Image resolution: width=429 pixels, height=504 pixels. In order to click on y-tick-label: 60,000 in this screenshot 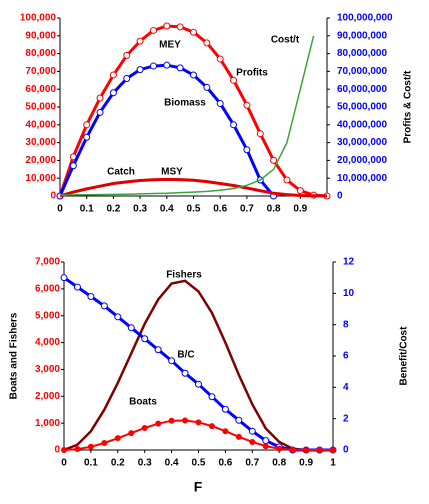, I will do `click(40, 89)`.